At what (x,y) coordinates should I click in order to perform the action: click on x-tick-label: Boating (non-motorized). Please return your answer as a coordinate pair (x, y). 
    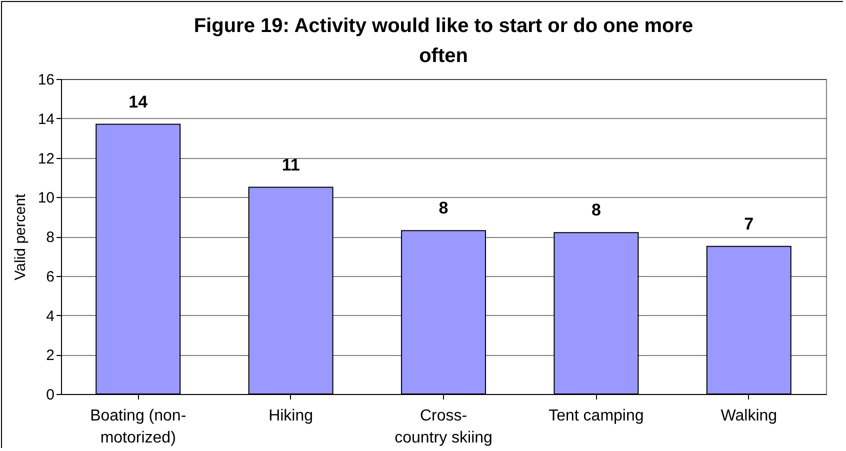
    Looking at the image, I should click on (138, 427).